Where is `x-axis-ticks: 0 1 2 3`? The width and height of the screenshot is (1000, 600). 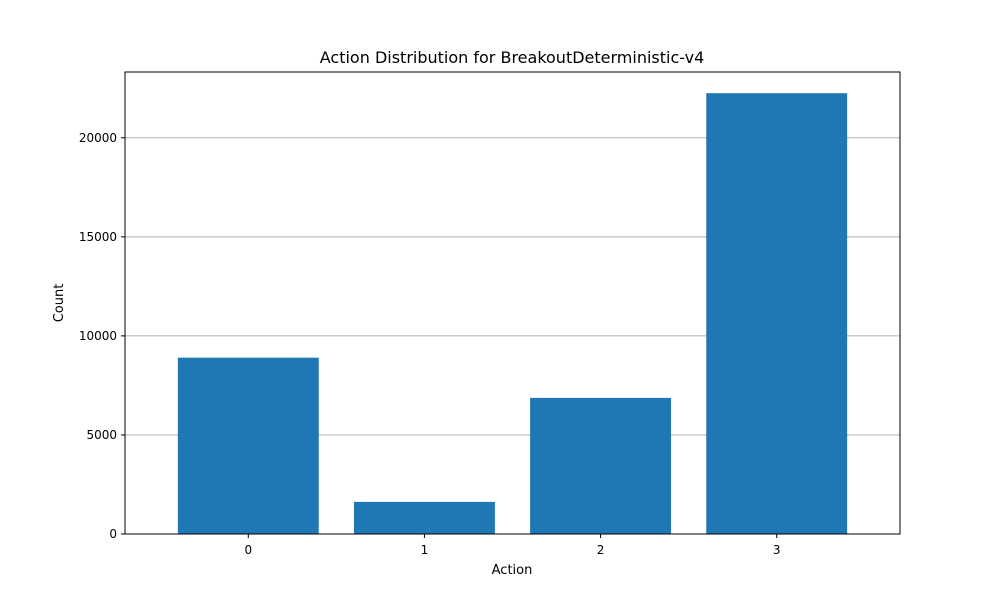 x-axis-ticks: 0 1 2 3 is located at coordinates (512, 545).